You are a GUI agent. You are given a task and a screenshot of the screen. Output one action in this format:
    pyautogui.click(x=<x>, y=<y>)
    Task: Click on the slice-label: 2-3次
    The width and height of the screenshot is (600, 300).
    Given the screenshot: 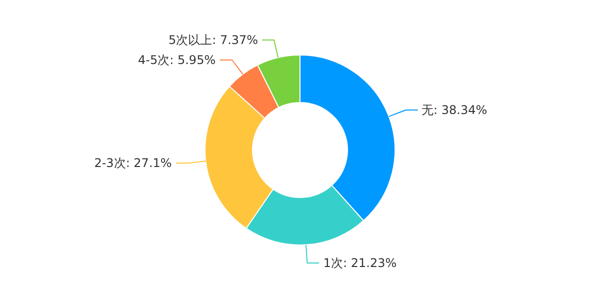 What is the action you would take?
    pyautogui.click(x=110, y=163)
    